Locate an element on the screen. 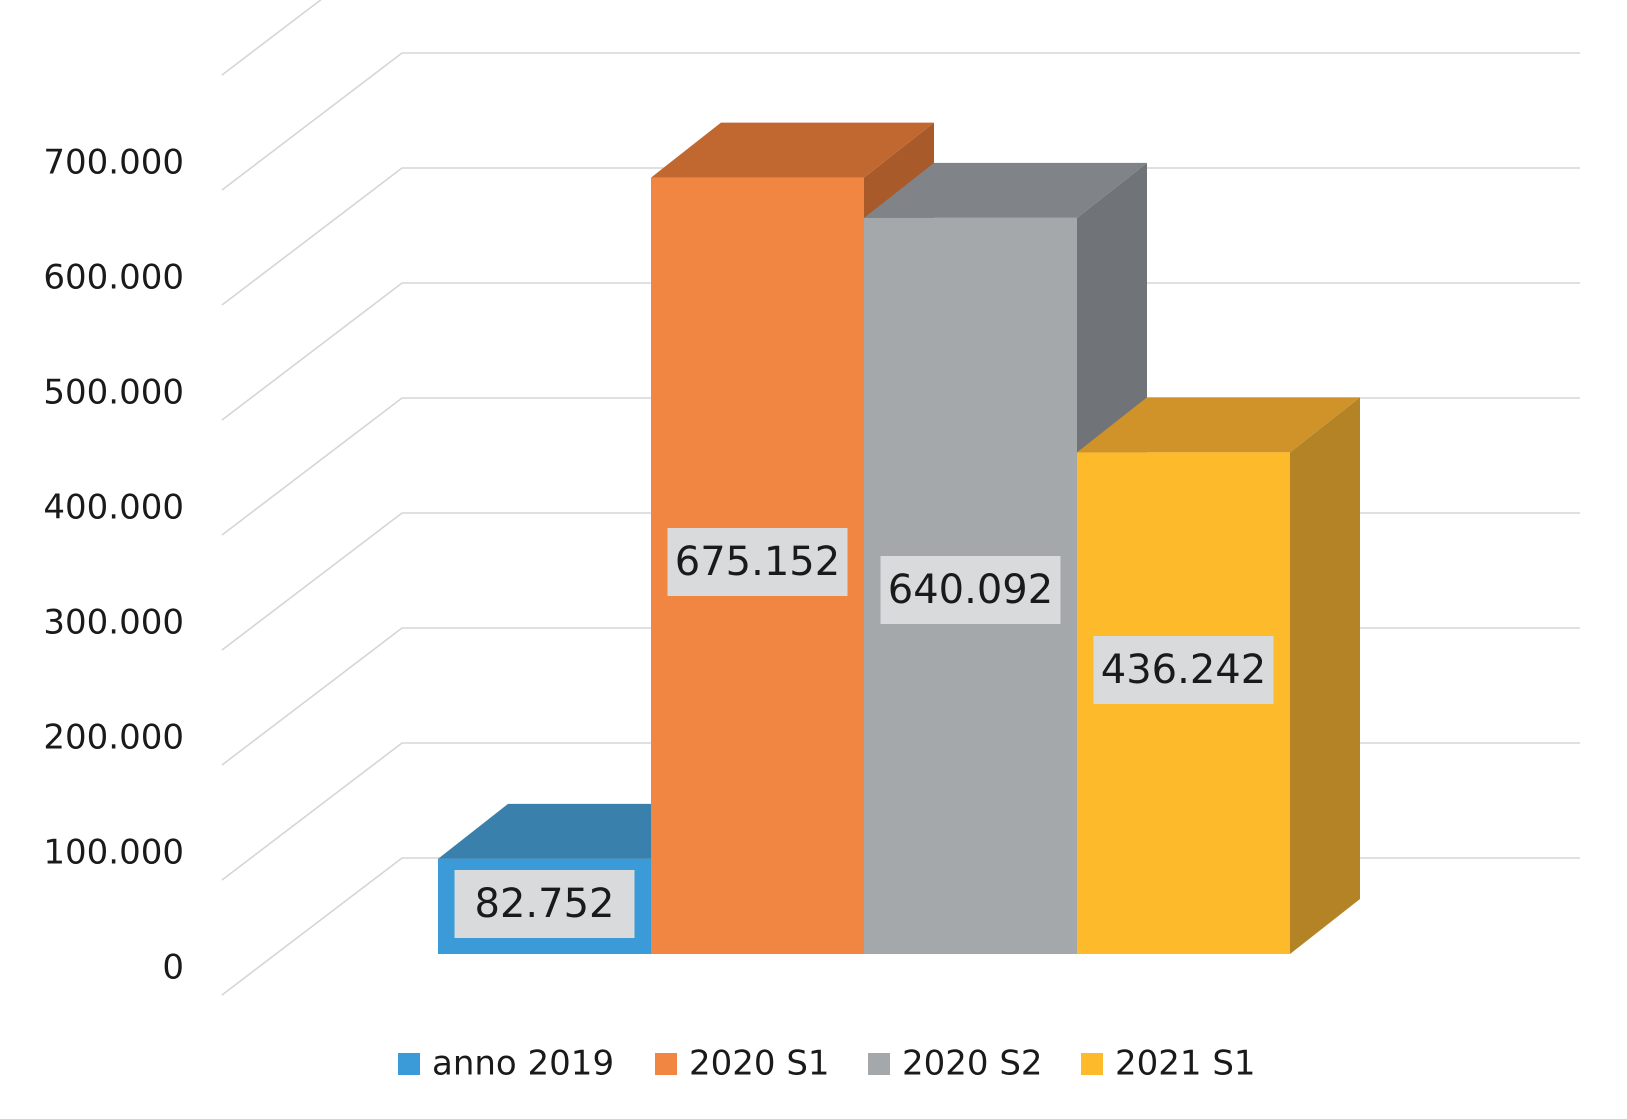 The height and width of the screenshot is (1119, 1627). y-tick-label: 400.000 is located at coordinates (113, 508).